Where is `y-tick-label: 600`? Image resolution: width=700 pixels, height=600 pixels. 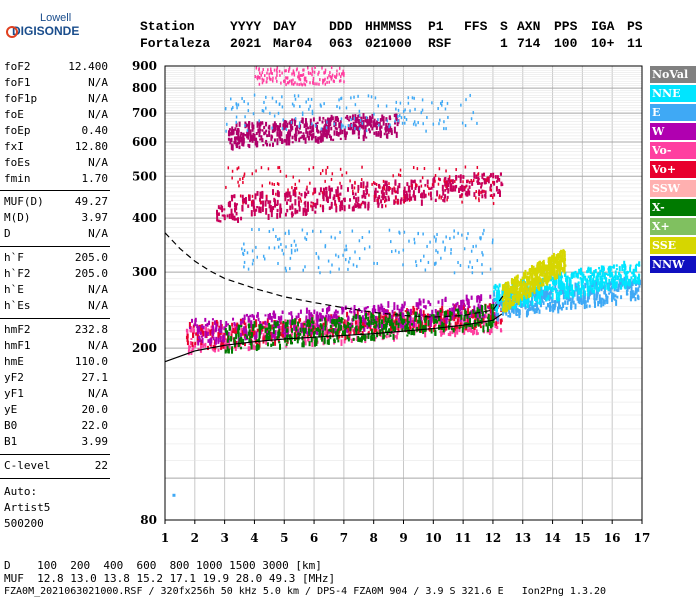 y-tick-label: 600 is located at coordinates (144, 142).